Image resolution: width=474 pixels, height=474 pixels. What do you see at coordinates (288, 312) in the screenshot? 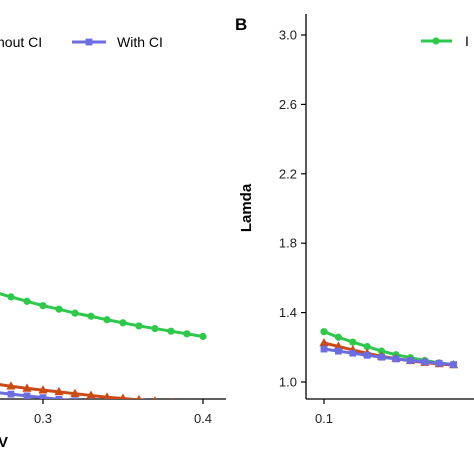
I see `panel-b-y-tick-label-1: 1.4` at bounding box center [288, 312].